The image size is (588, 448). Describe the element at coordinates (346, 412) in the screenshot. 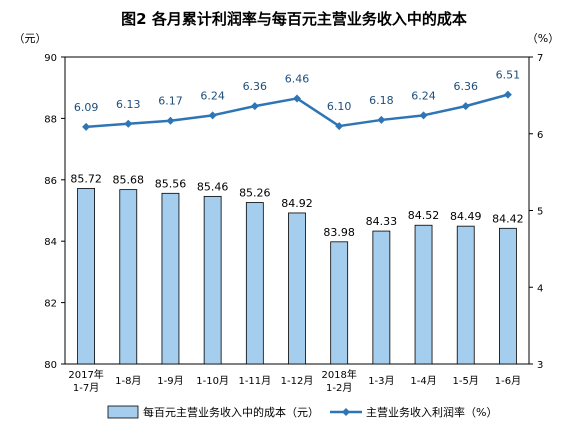

I see `legend-line-marker` at that location.